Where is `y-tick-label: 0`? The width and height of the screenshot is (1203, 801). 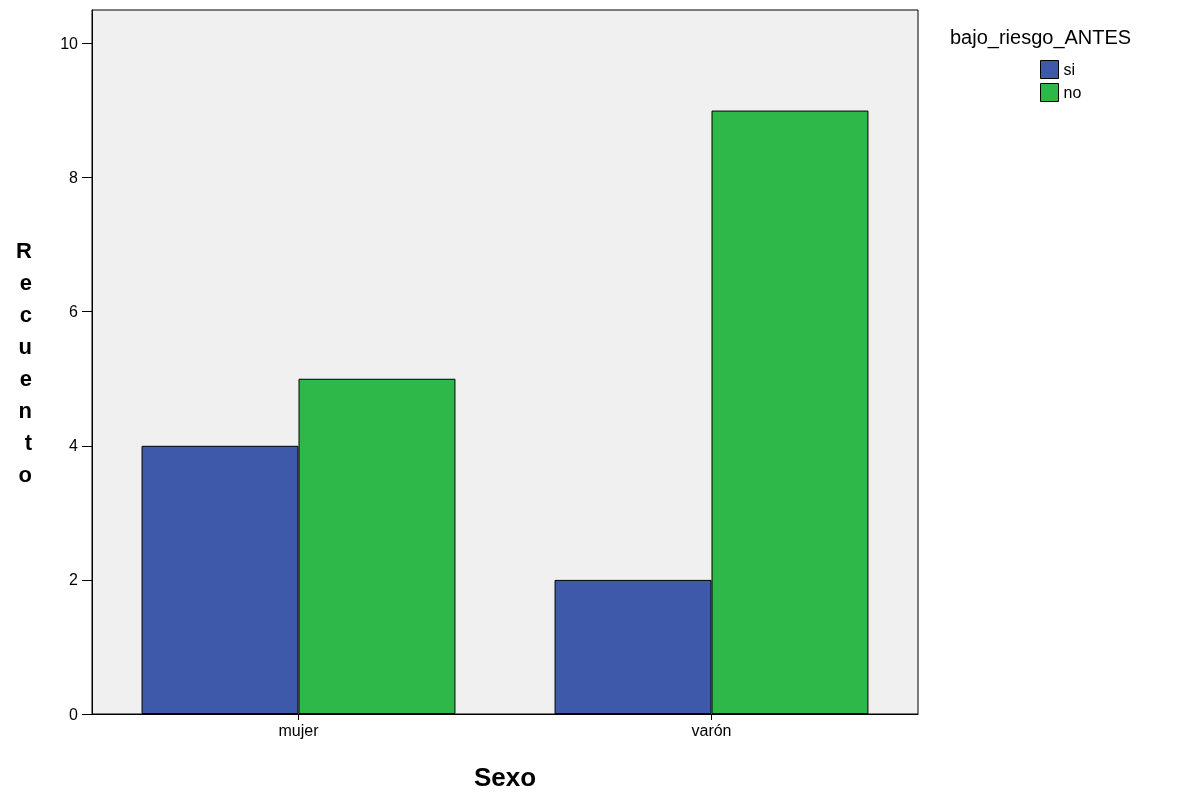
y-tick-label: 0 is located at coordinates (74, 714).